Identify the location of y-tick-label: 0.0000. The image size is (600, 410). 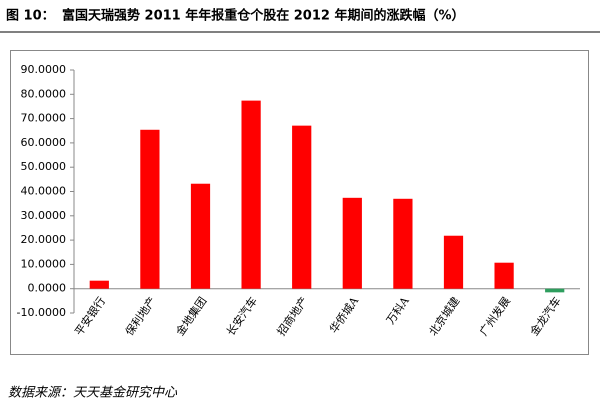
(47, 288).